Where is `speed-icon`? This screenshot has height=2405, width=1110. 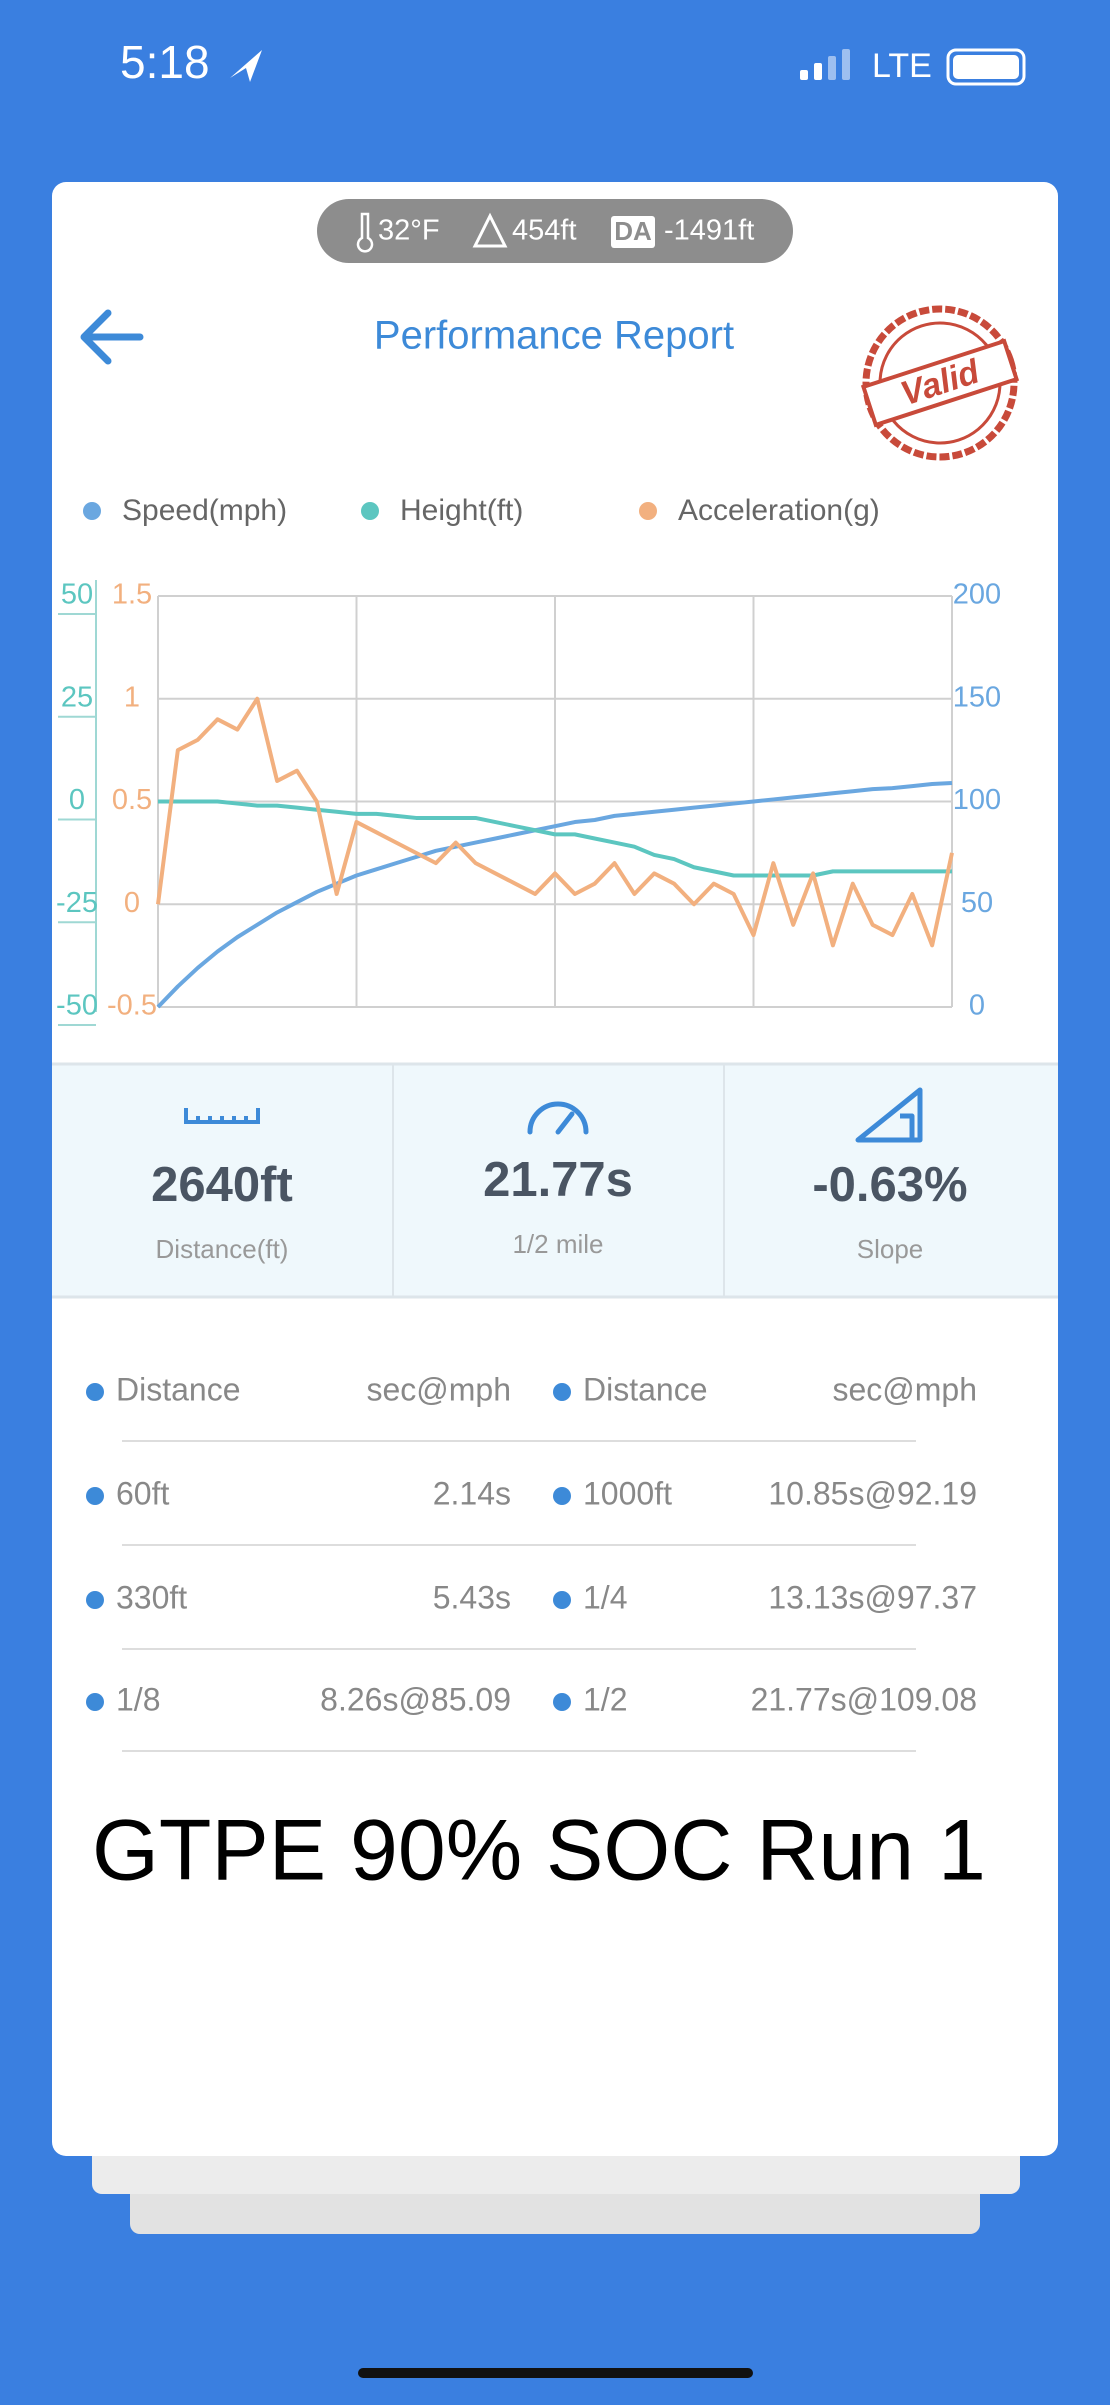
speed-icon is located at coordinates (558, 1118).